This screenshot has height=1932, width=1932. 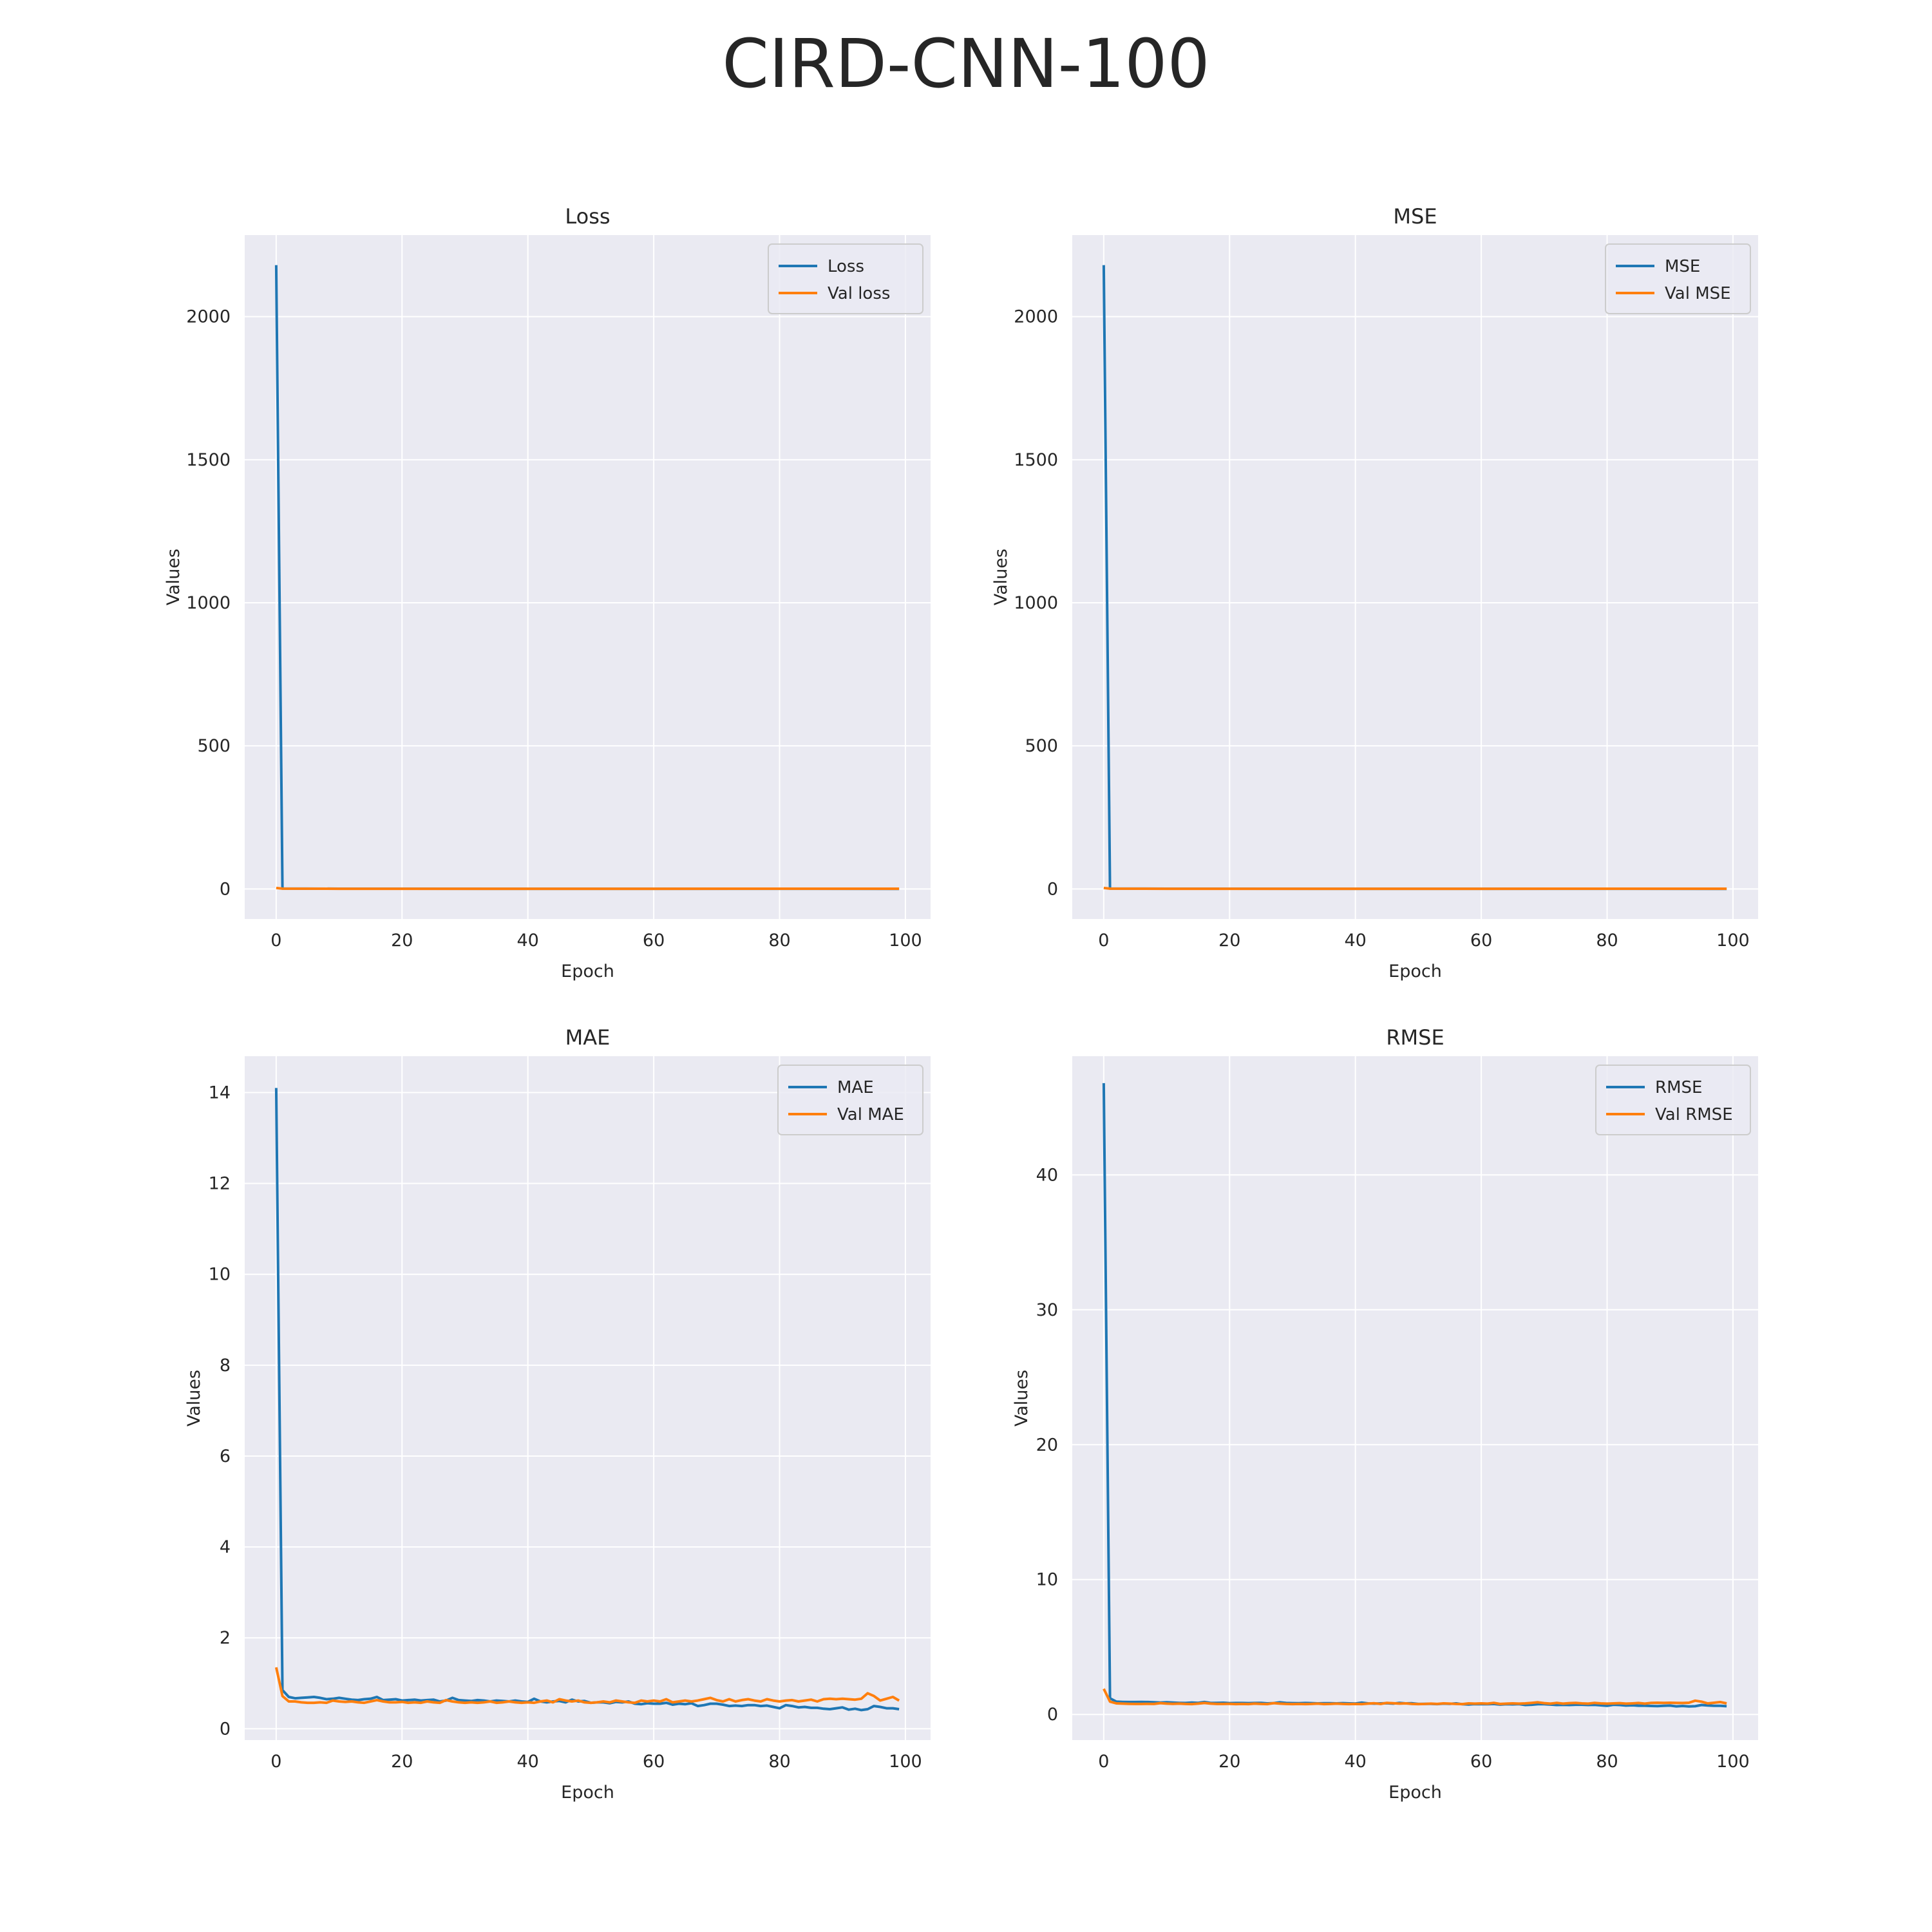 I want to click on loss-legend-label-loss: Loss, so click(x=846, y=266).